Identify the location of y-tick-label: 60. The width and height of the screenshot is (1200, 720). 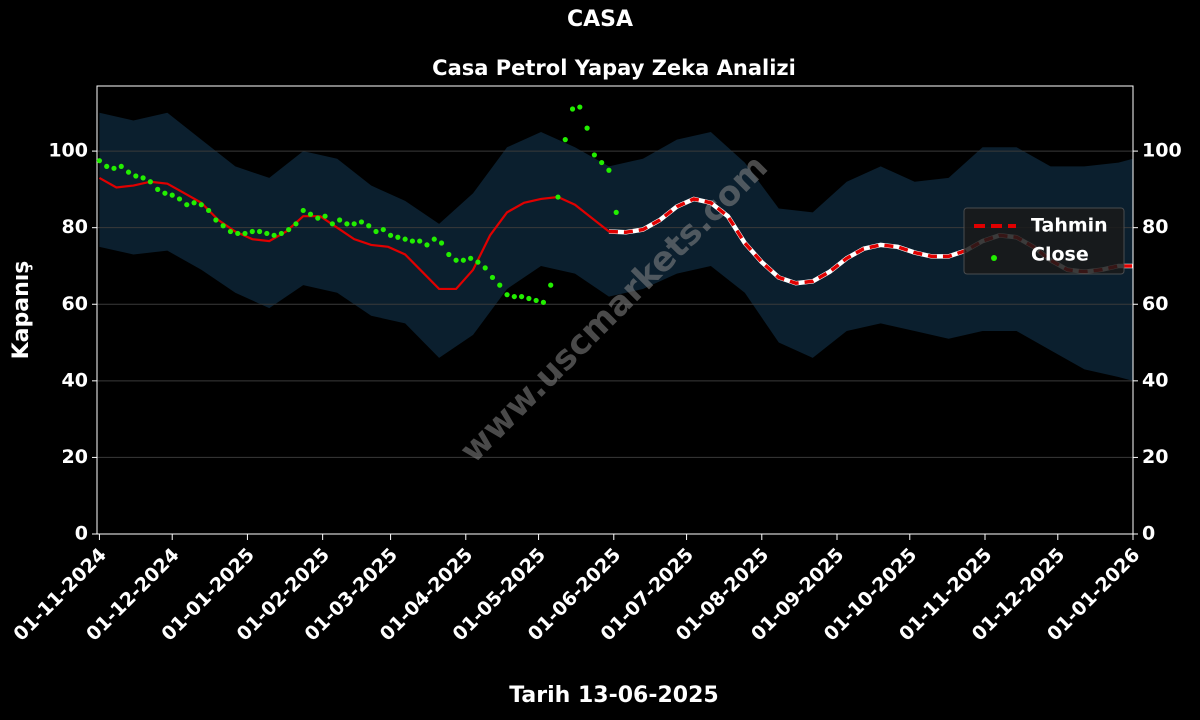
(75, 304).